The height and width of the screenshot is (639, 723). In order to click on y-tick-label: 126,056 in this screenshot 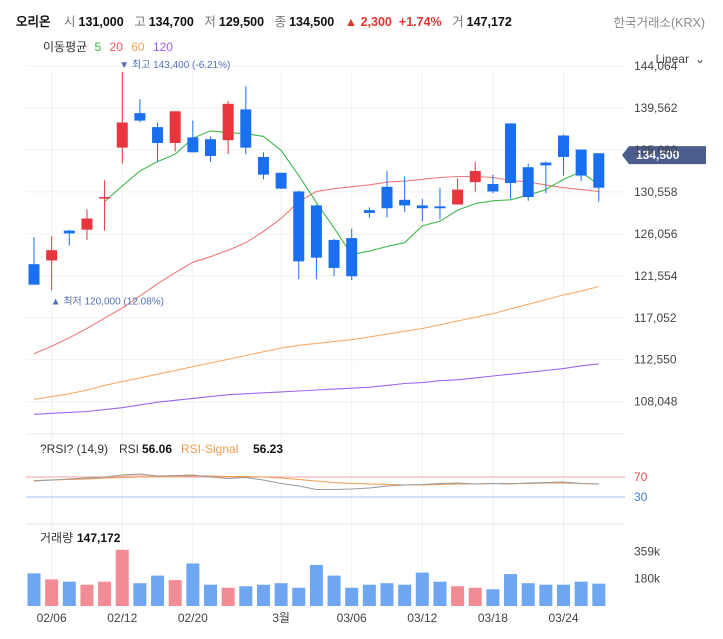, I will do `click(656, 234)`.